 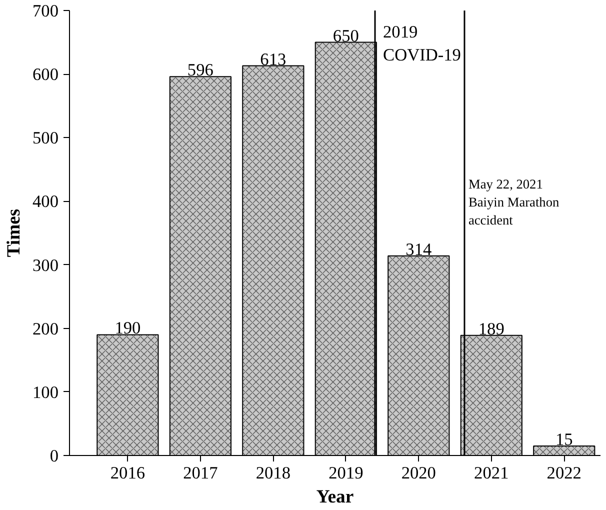 What do you see at coordinates (346, 473) in the screenshot?
I see `x-tick-label: 2019` at bounding box center [346, 473].